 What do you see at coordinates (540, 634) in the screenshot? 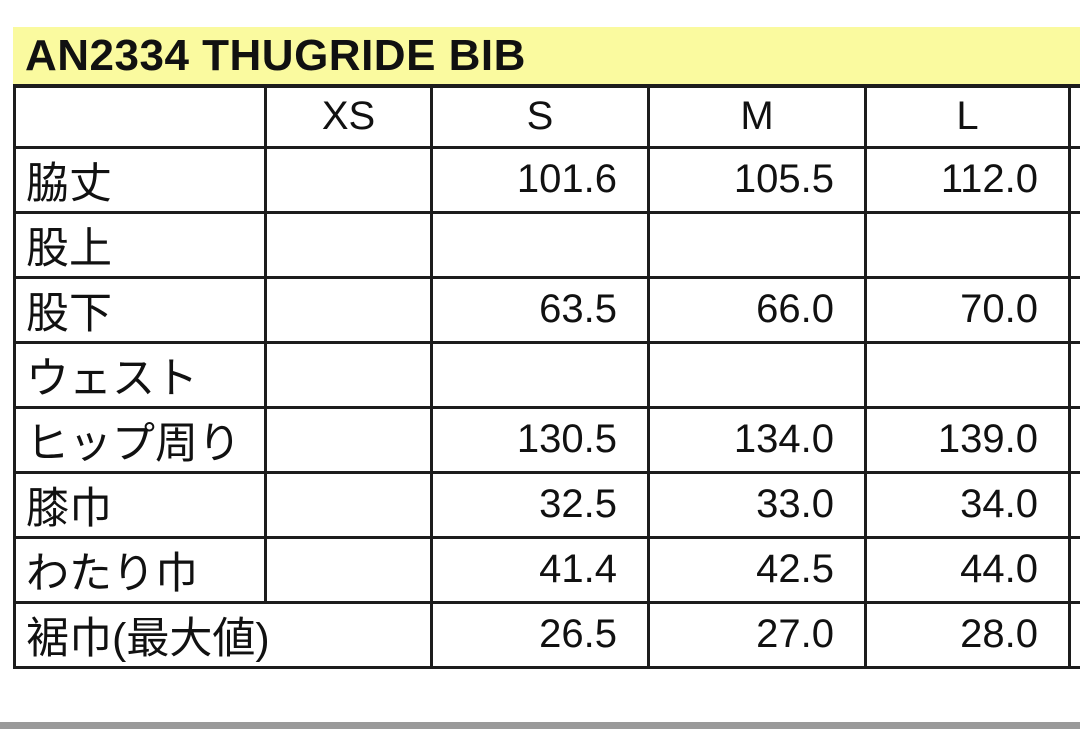
I see `value-cell: 26.5` at bounding box center [540, 634].